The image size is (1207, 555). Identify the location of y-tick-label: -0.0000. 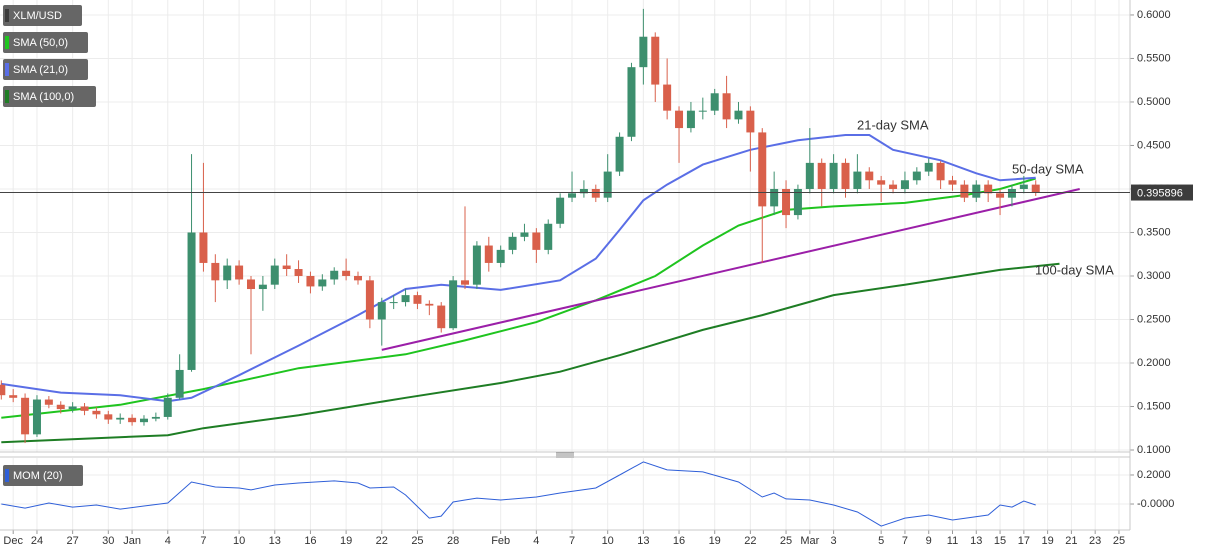
(1155, 504).